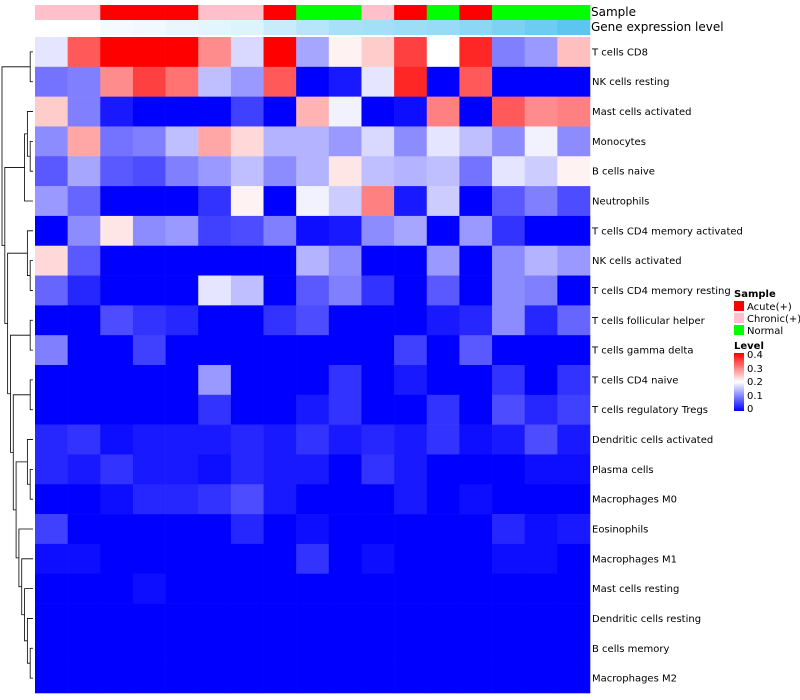 This screenshot has height=700, width=800. What do you see at coordinates (84, 290) in the screenshot?
I see `heatmap-cell-r8-c1` at bounding box center [84, 290].